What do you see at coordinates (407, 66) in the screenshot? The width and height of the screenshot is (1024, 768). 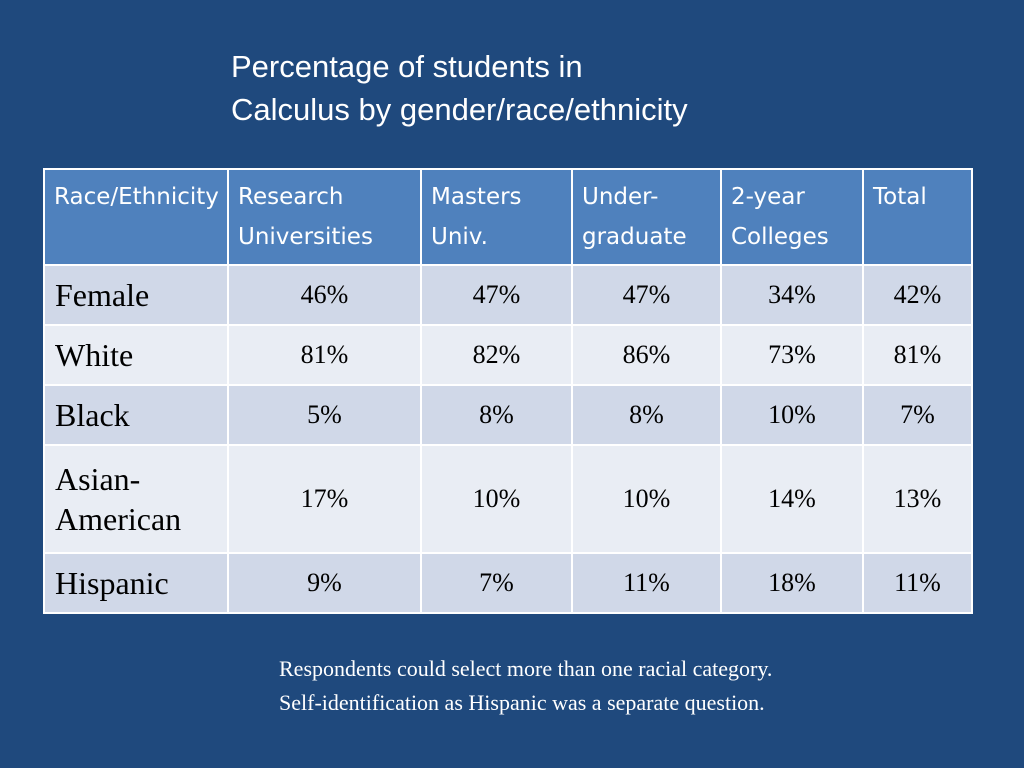 I see `title-line-1: Percentage of students in` at bounding box center [407, 66].